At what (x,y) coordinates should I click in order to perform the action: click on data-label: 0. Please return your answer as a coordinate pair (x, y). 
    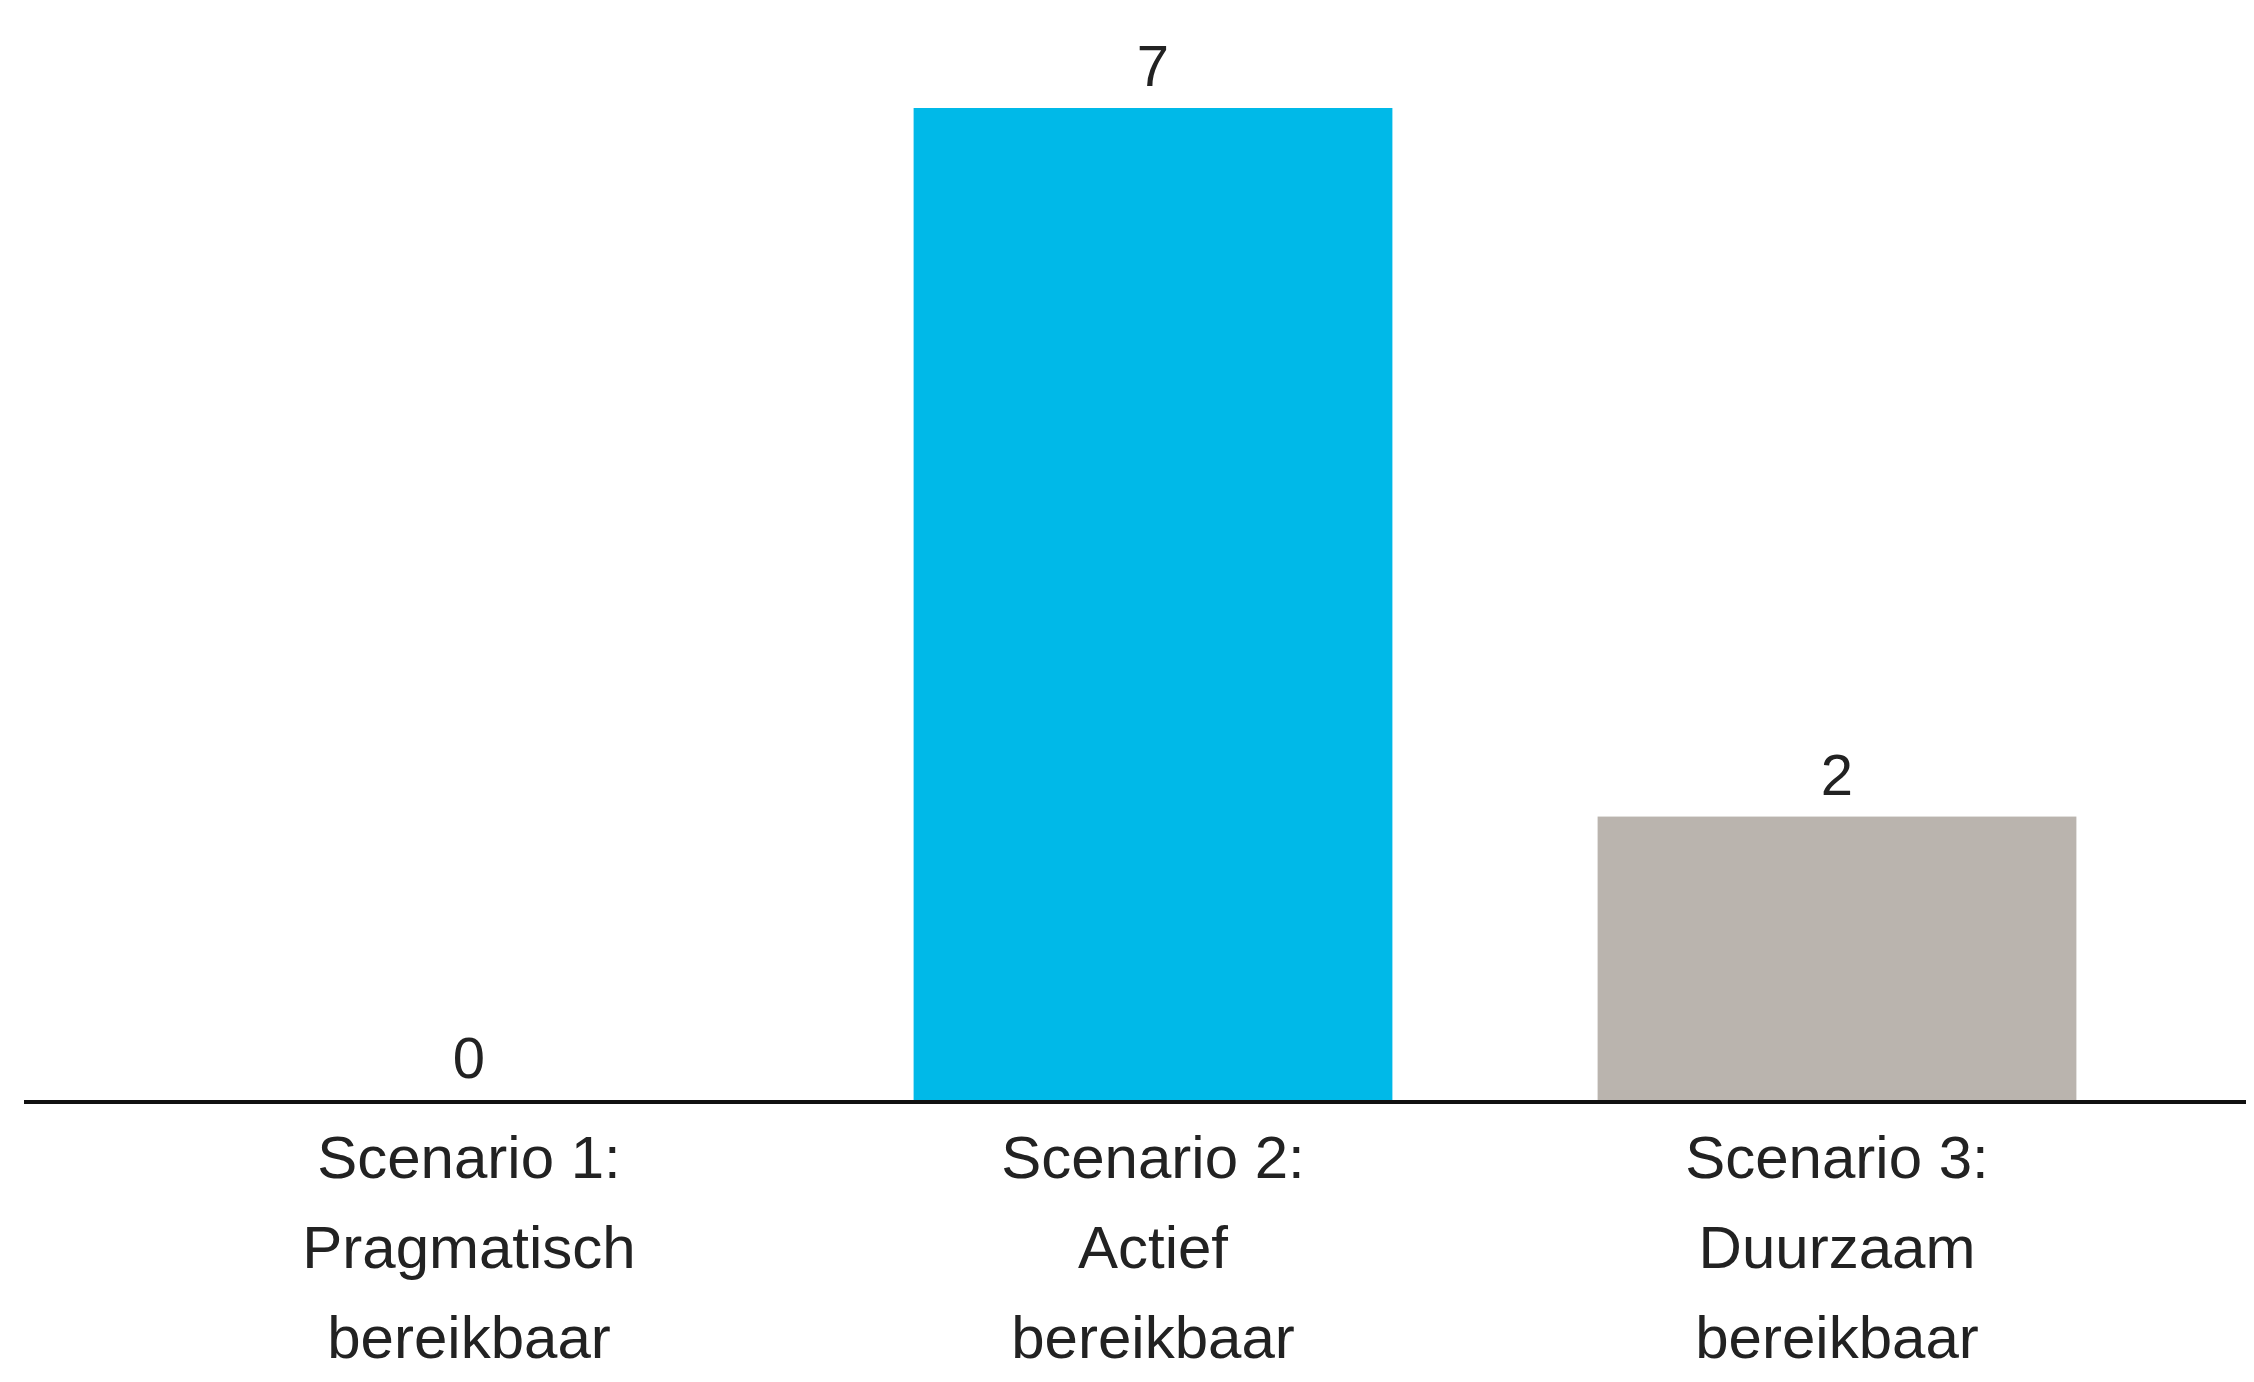
    Looking at the image, I should click on (469, 1057).